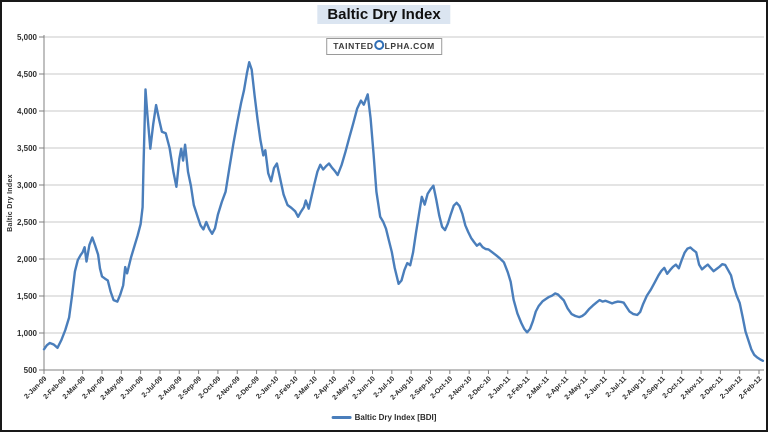  I want to click on svg-text: 1,500, so click(27, 296).